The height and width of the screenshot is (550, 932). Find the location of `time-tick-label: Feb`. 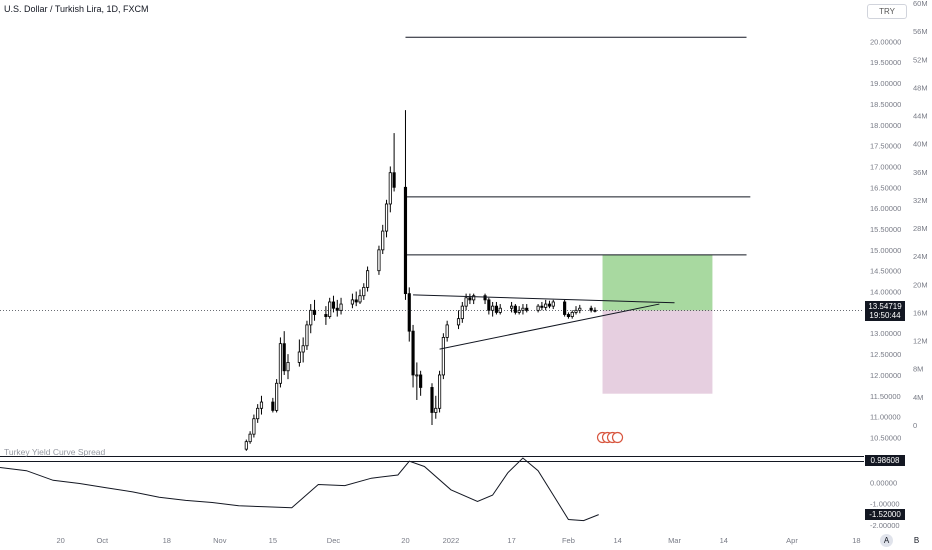

time-tick-label: Feb is located at coordinates (568, 540).